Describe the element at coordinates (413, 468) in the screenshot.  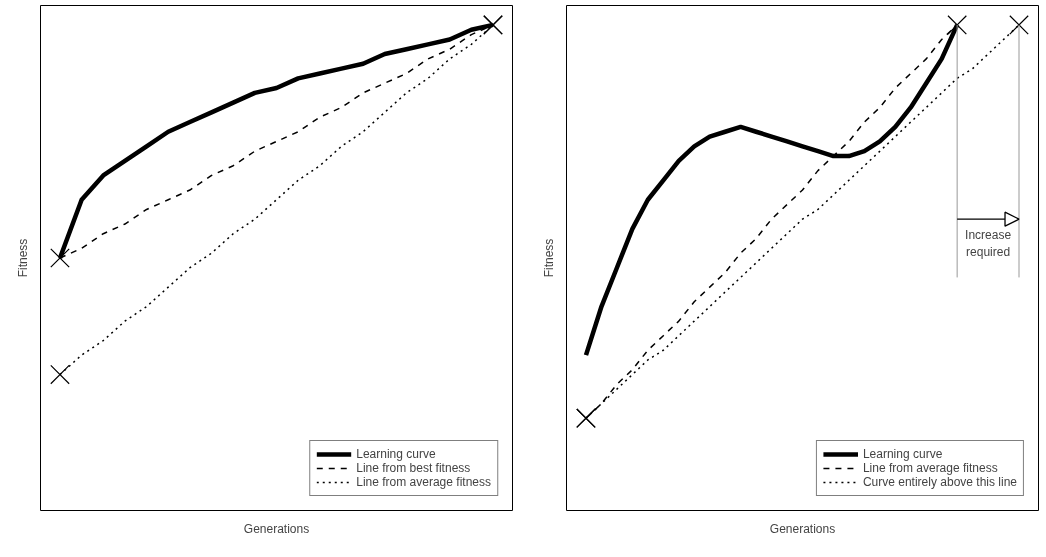
I see `legend-label: Line from best fitness` at that location.